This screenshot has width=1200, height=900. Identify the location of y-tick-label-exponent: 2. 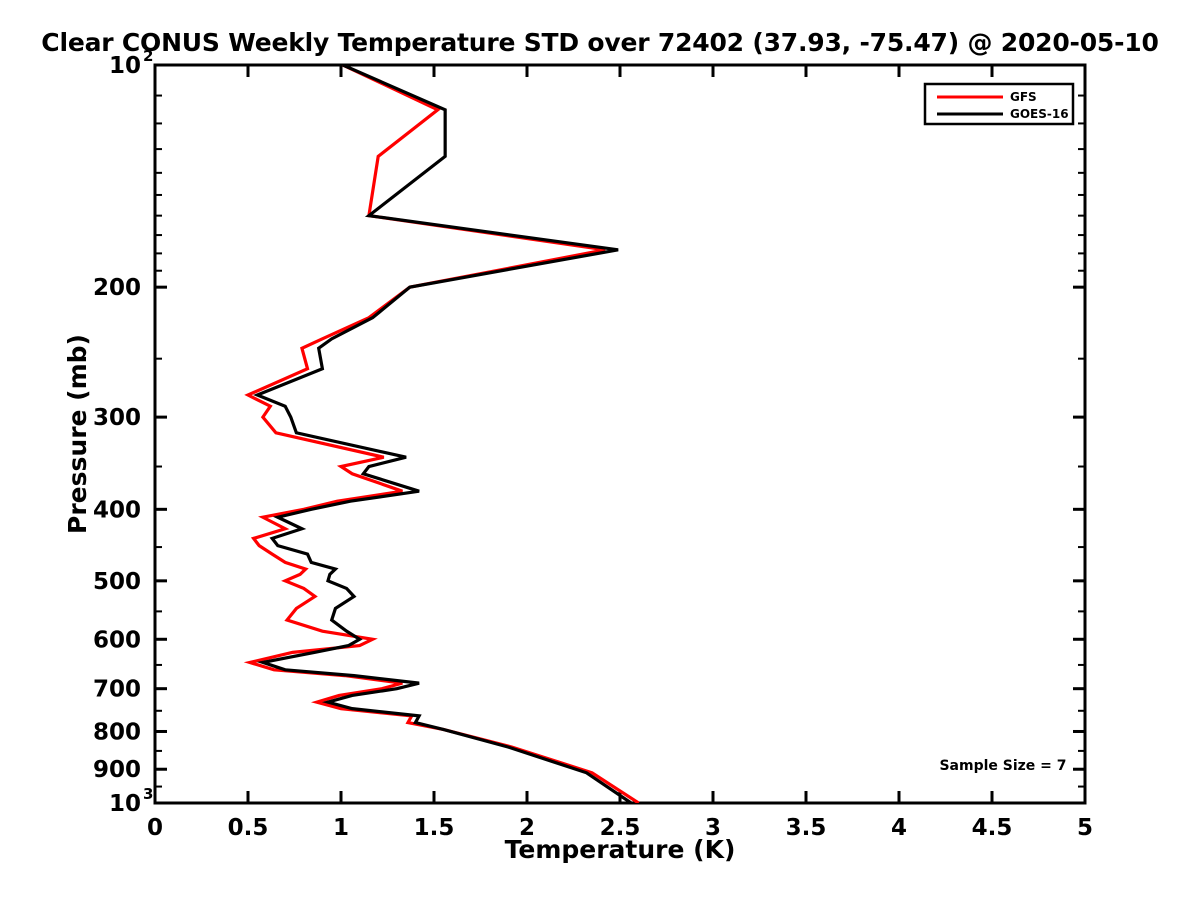
(148, 56).